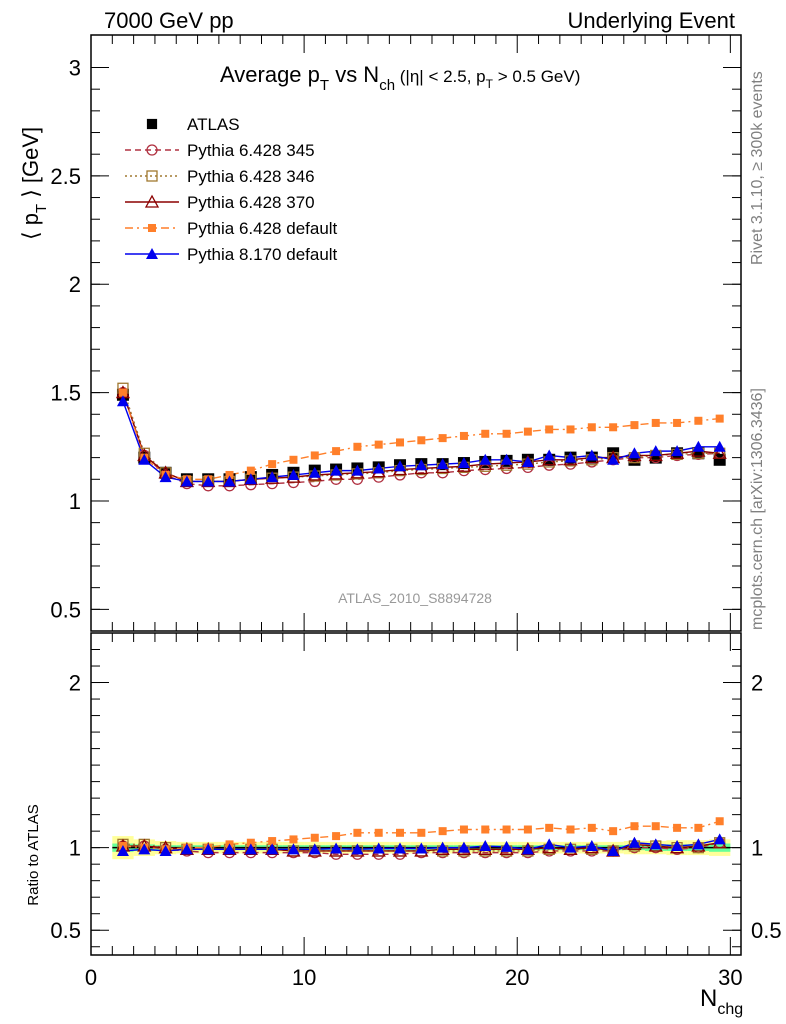 This screenshot has height=1024, width=786. Describe the element at coordinates (354, 74) in the screenshot. I see `title-part-b: vs N` at that location.